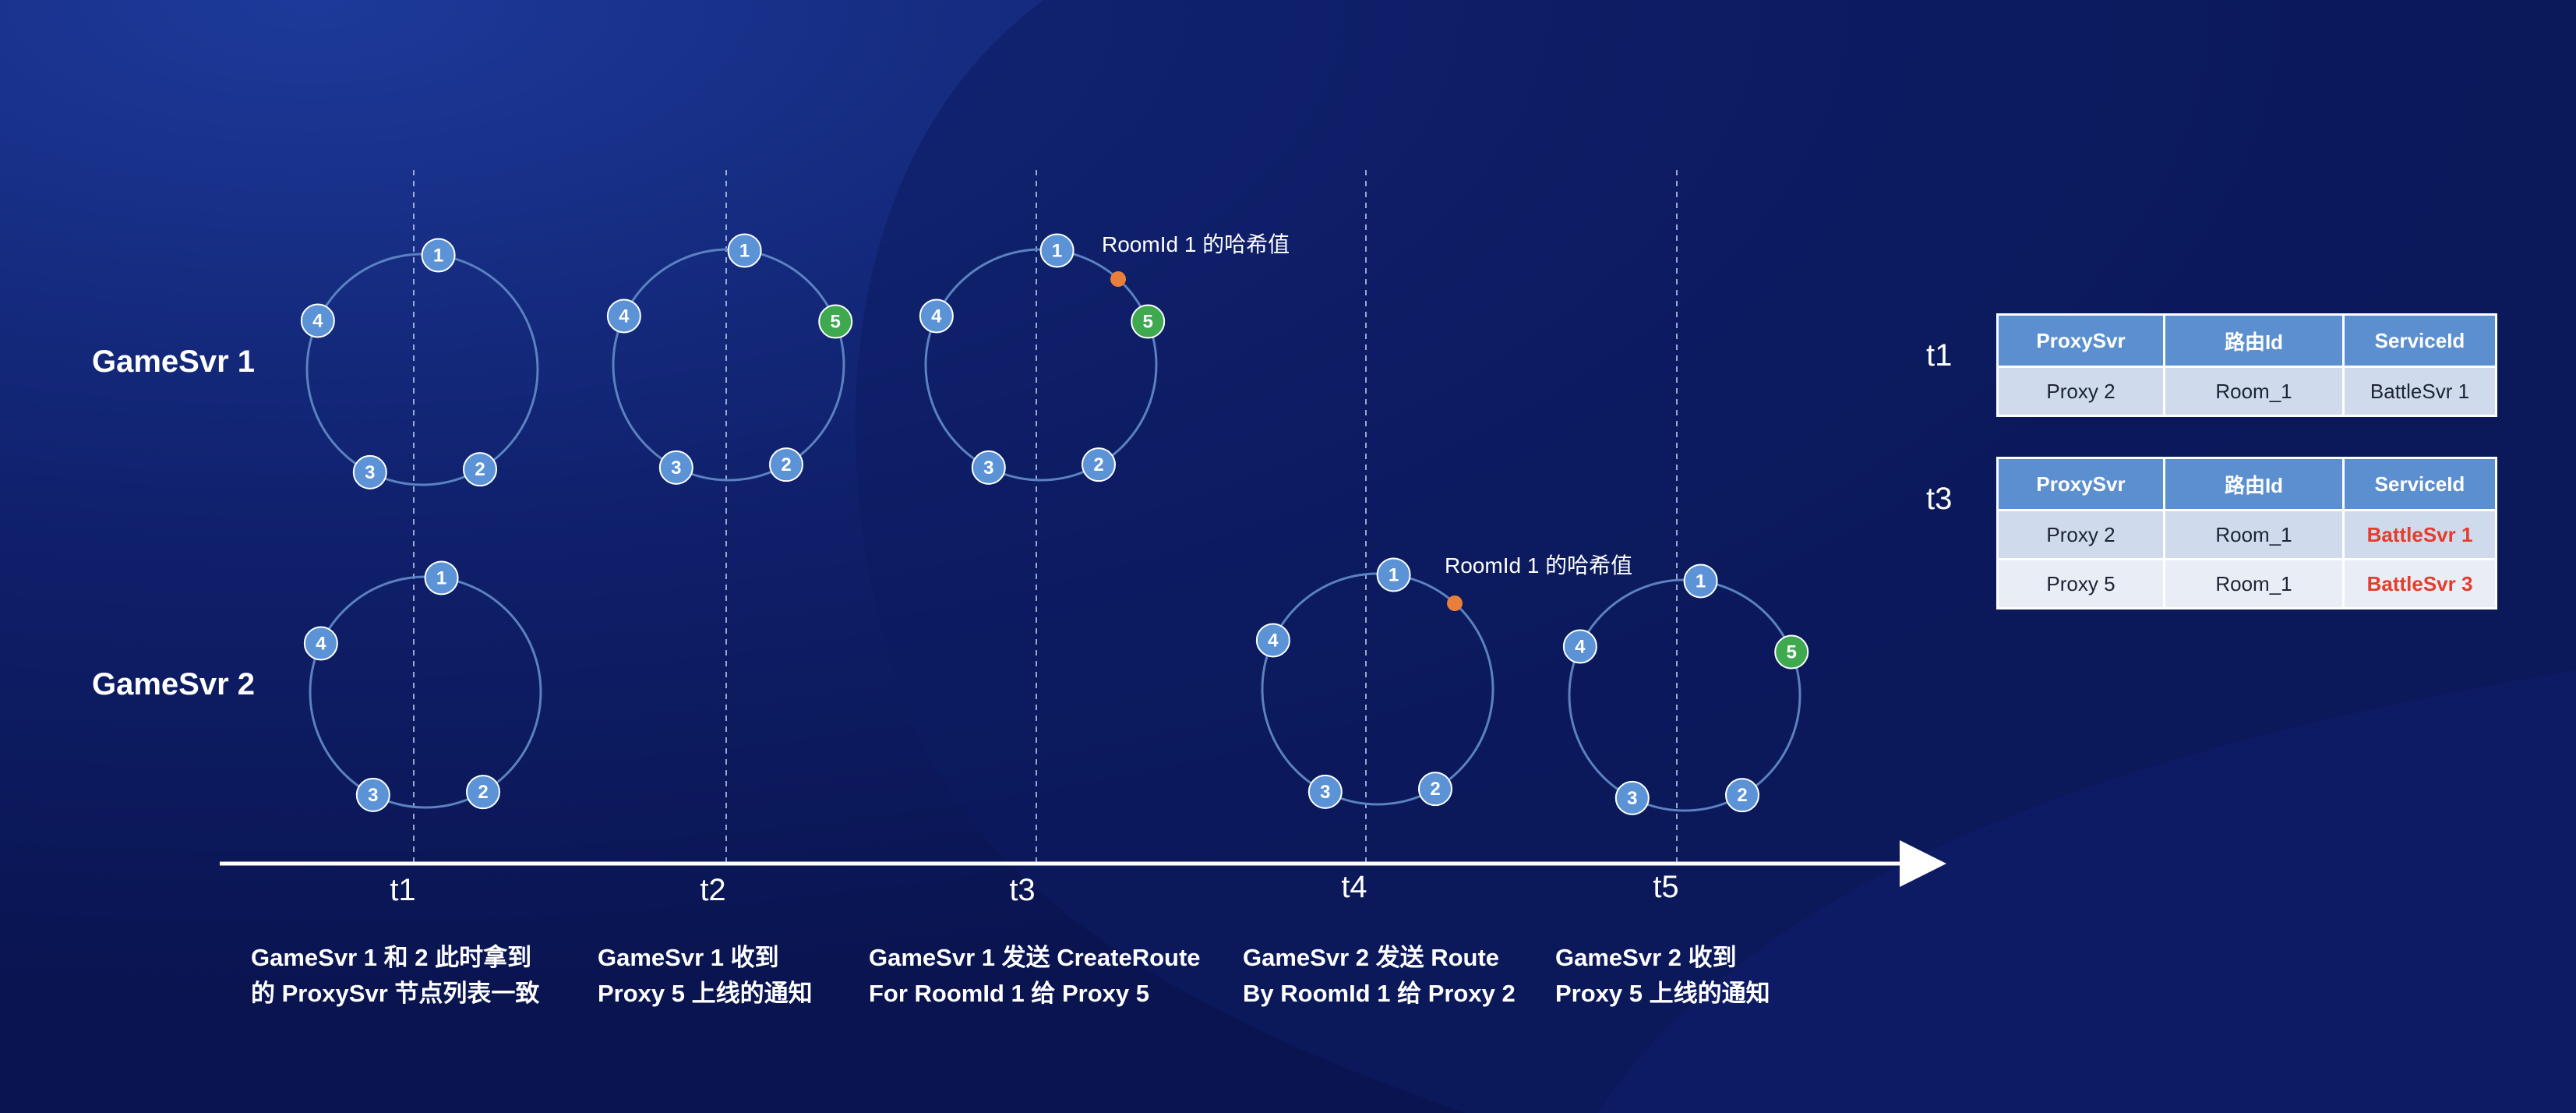 The width and height of the screenshot is (2576, 1113). What do you see at coordinates (688, 957) in the screenshot?
I see `caption-t2-line-1: GameSvr 1 收到` at bounding box center [688, 957].